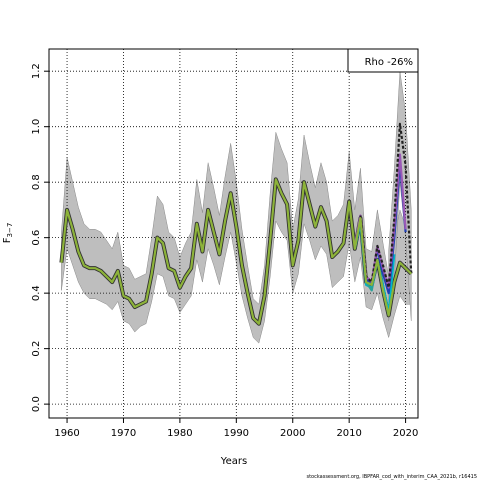  Describe the element at coordinates (389, 62) in the screenshot. I see `legend-text: Rho -26%` at that location.